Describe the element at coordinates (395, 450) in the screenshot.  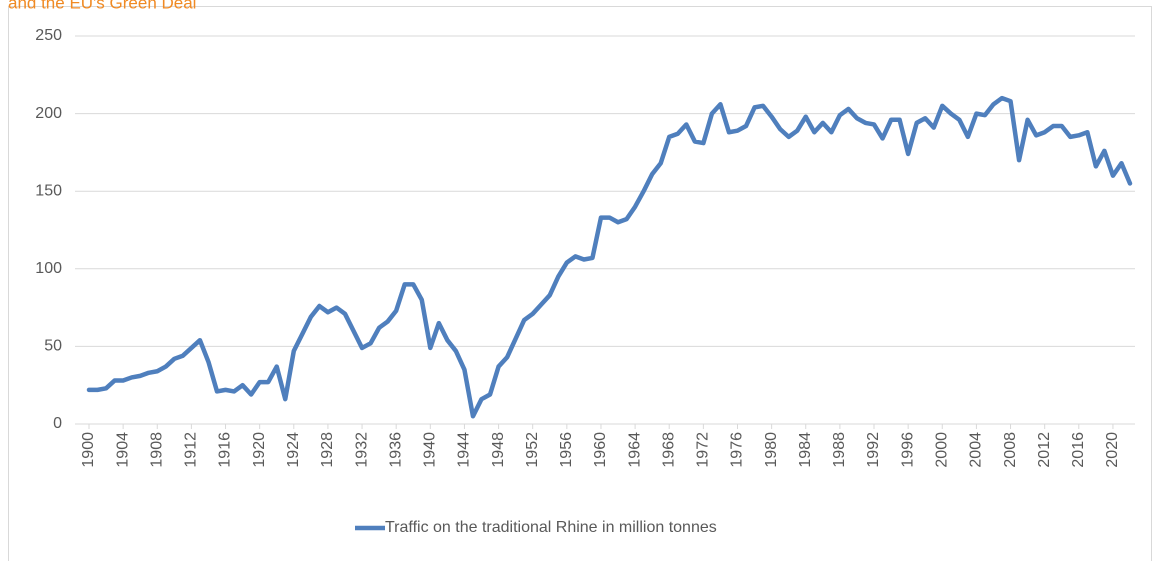
I see `x-tick-label: 1936` at that location.